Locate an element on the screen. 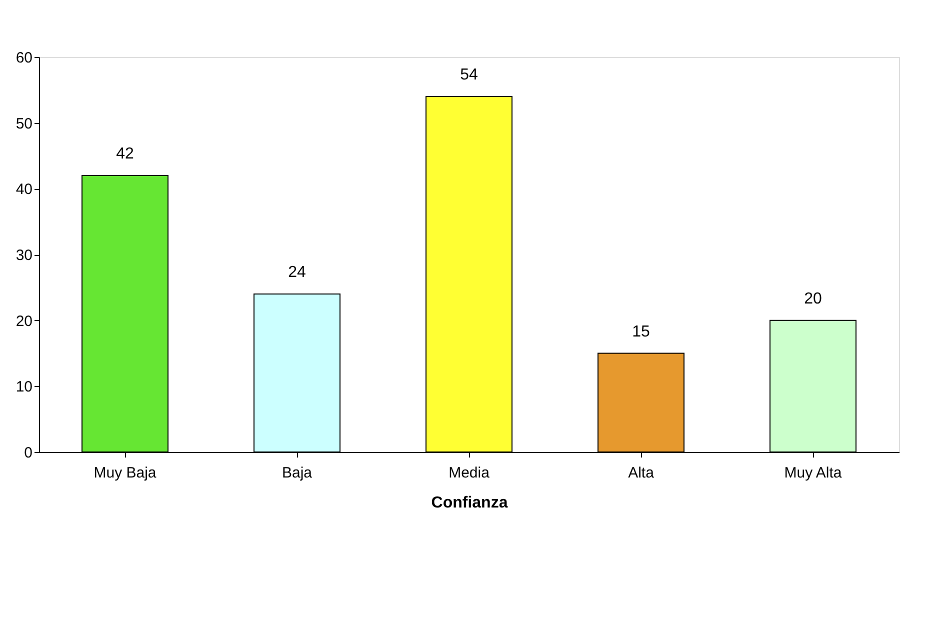 The height and width of the screenshot is (618, 950). y-tick-label: 10 is located at coordinates (24, 387).